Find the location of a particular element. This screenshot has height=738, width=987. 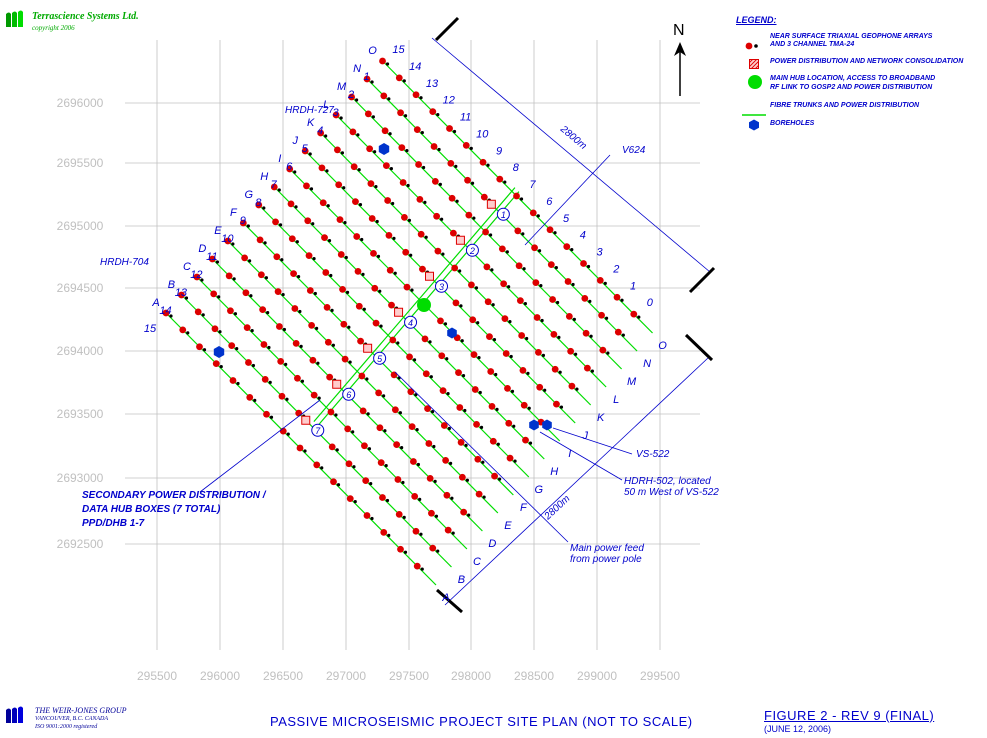

number-label-lower-5: 10 is located at coordinates (227, 239).